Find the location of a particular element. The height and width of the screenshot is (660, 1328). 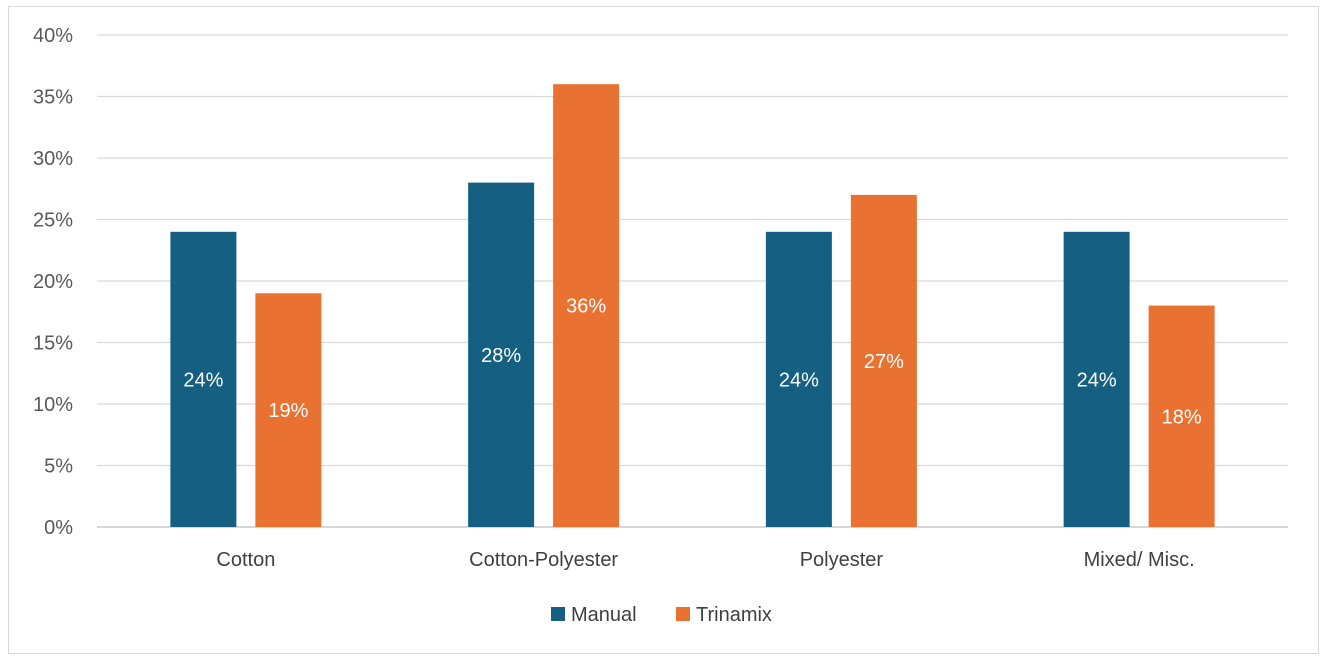

y-tick-label: 0% is located at coordinates (58, 528).